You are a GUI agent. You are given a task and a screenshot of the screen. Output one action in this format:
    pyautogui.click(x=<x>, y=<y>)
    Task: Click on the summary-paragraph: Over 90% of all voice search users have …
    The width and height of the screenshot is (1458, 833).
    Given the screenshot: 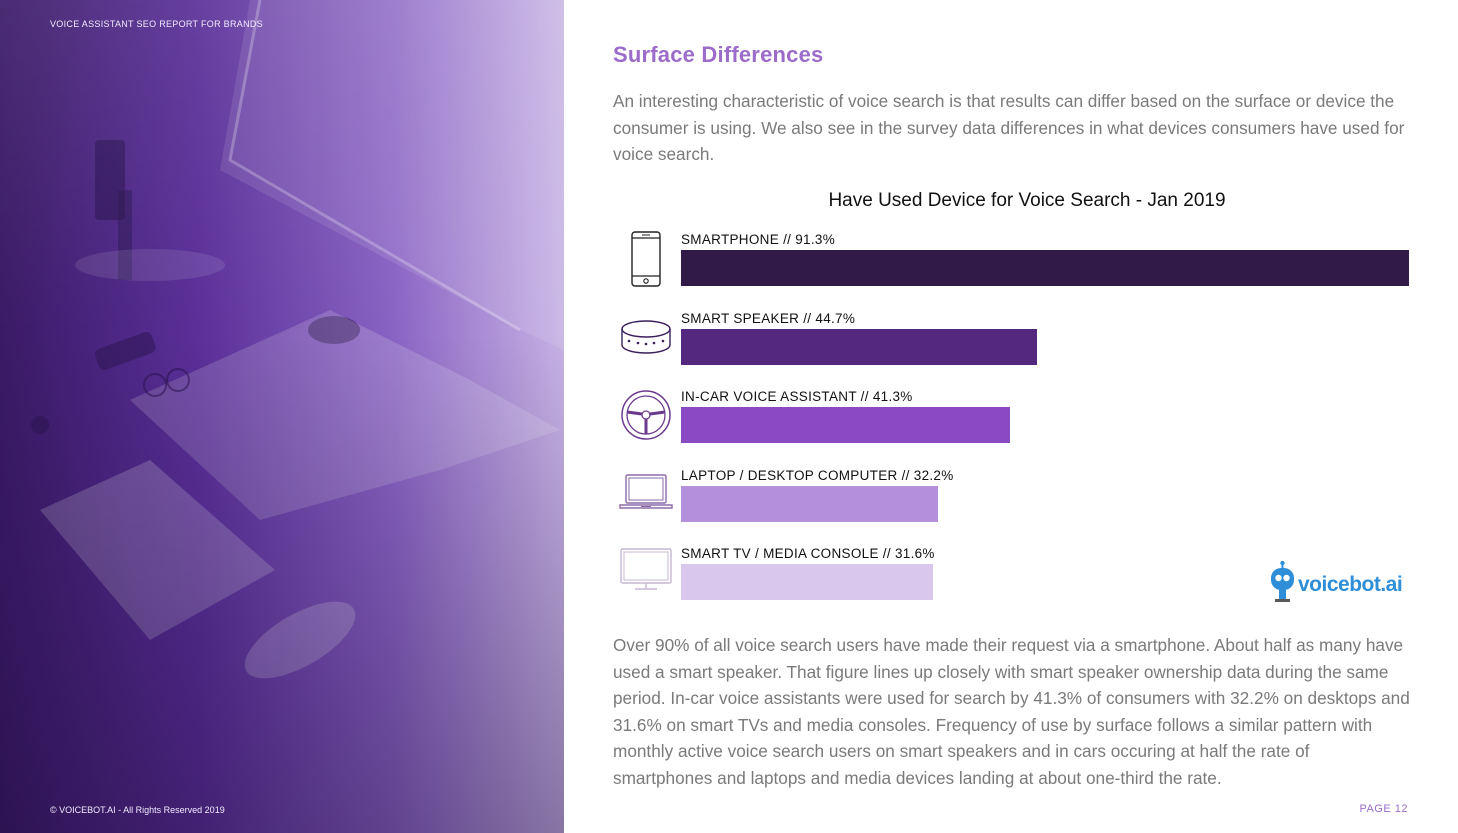 What is the action you would take?
    pyautogui.click(x=1011, y=711)
    